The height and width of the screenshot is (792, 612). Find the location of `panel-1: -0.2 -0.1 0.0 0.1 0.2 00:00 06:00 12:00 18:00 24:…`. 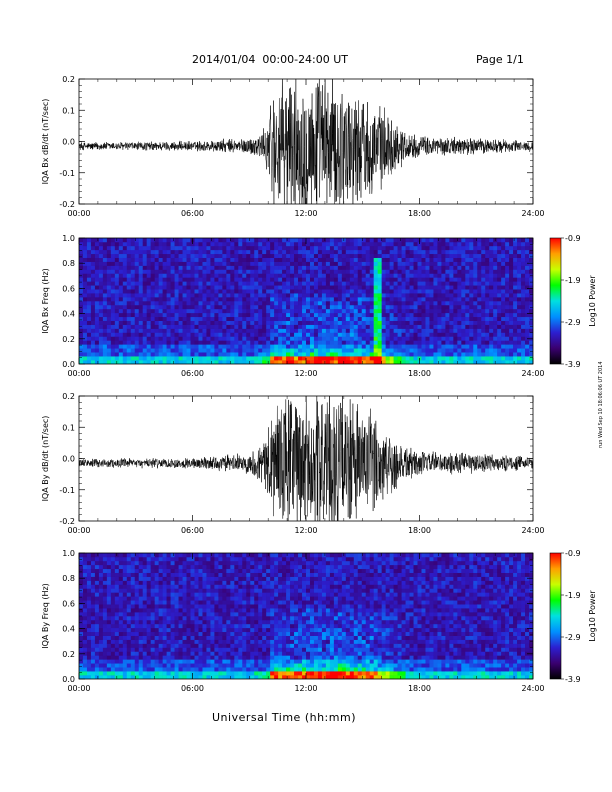

panel-1: -0.2 -0.1 0.0 0.1 0.2 00:00 06:00 12:00 18:00 24:… is located at coordinates (293, 146).